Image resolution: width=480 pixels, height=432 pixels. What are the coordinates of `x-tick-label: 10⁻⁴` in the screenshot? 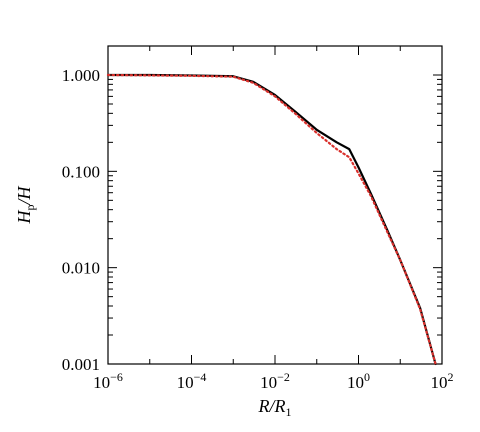 It's located at (192, 381).